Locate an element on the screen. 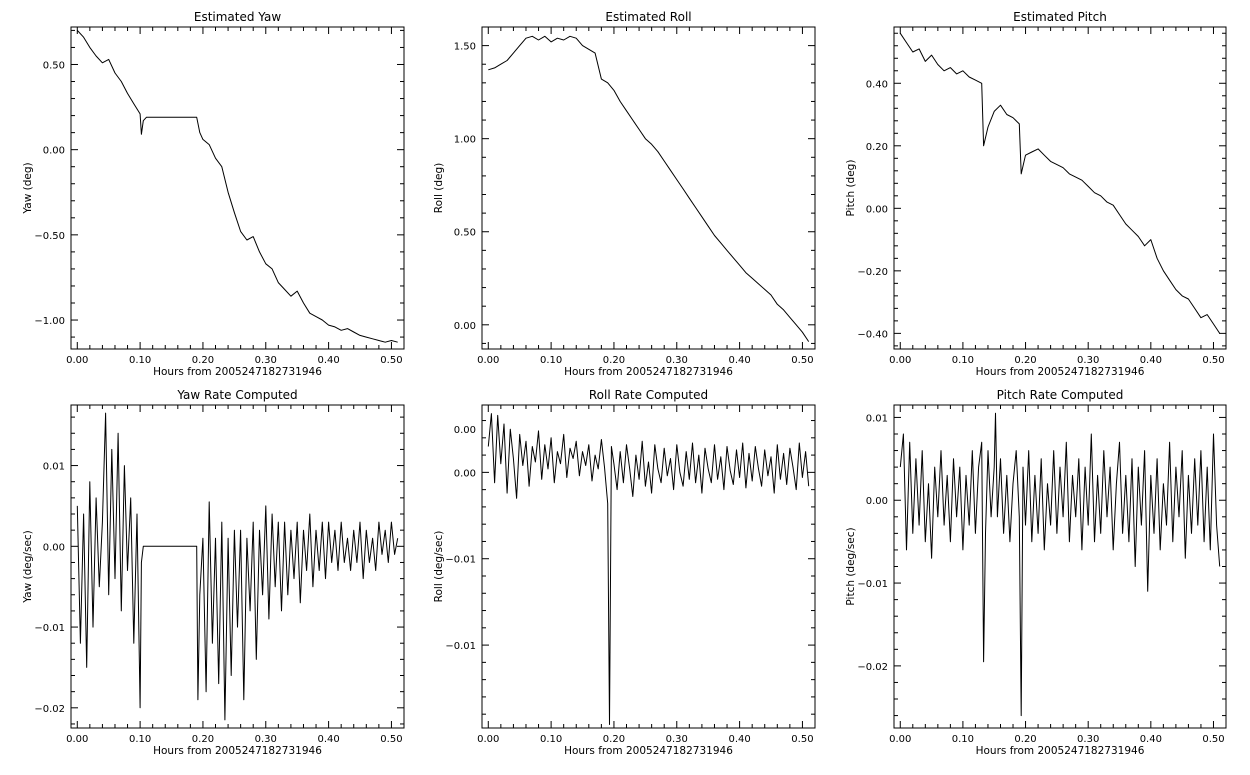  roll-rate-series-line is located at coordinates (648, 569).